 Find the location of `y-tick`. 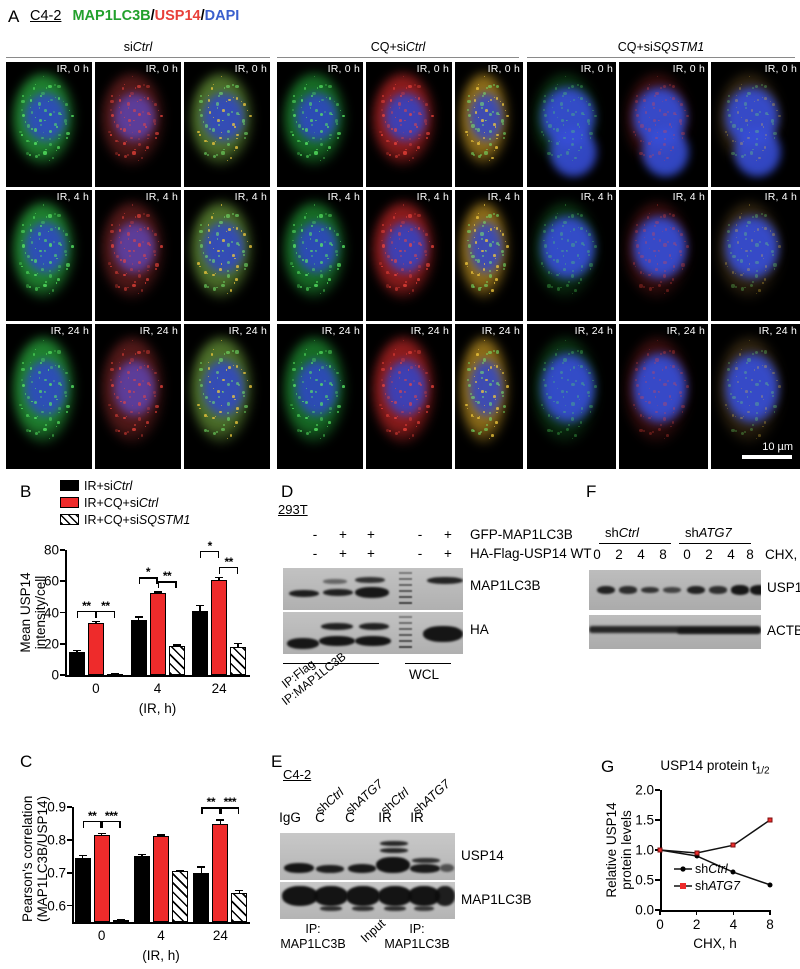

y-tick is located at coordinates (62, 550).